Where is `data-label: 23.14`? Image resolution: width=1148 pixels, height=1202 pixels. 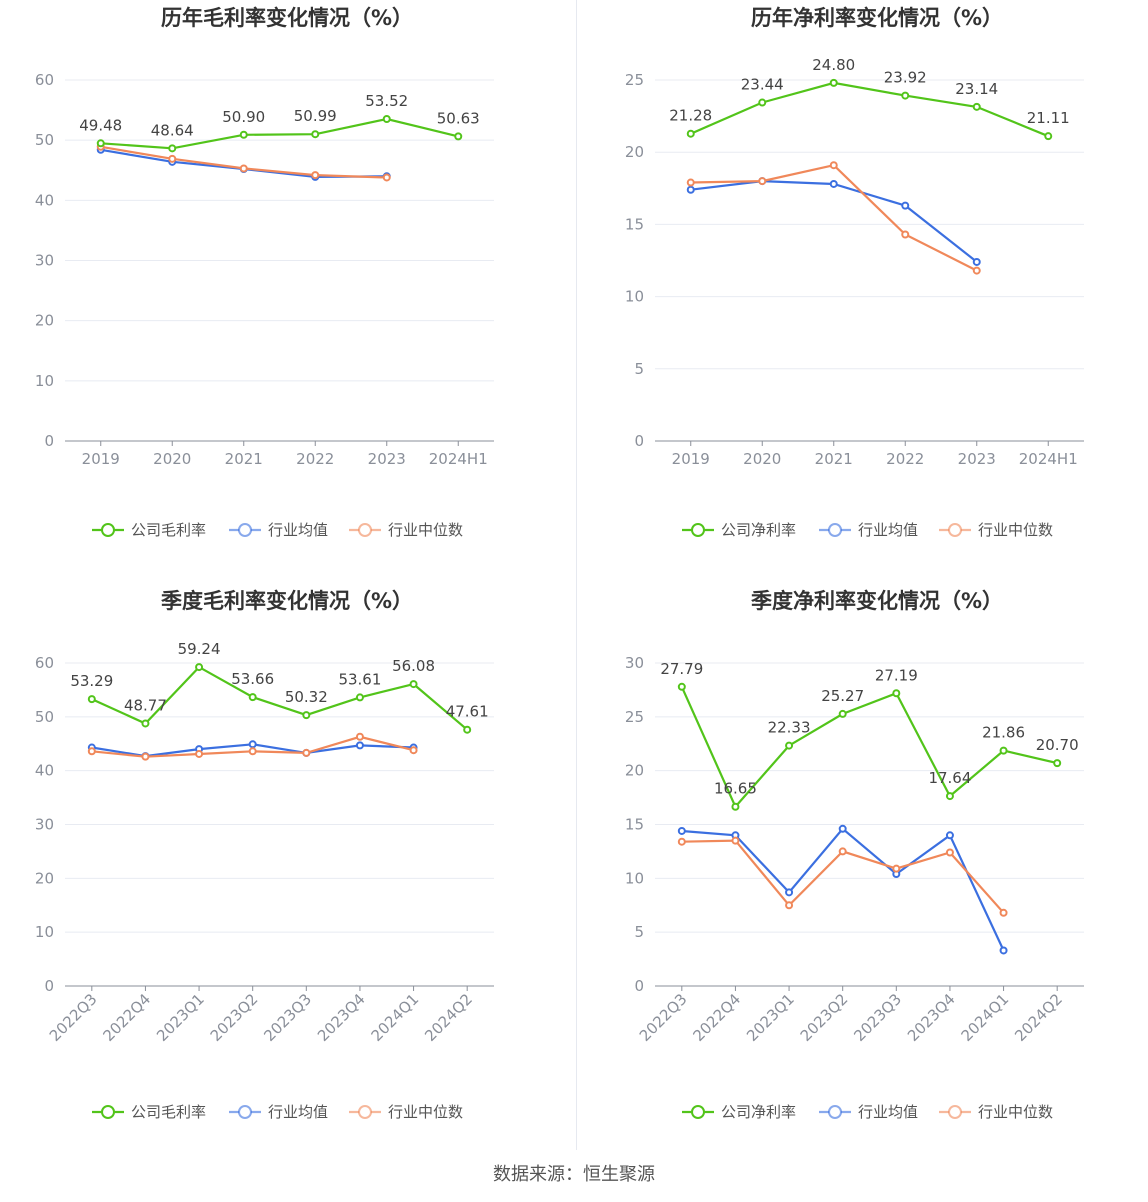
data-label: 23.14 is located at coordinates (976, 89).